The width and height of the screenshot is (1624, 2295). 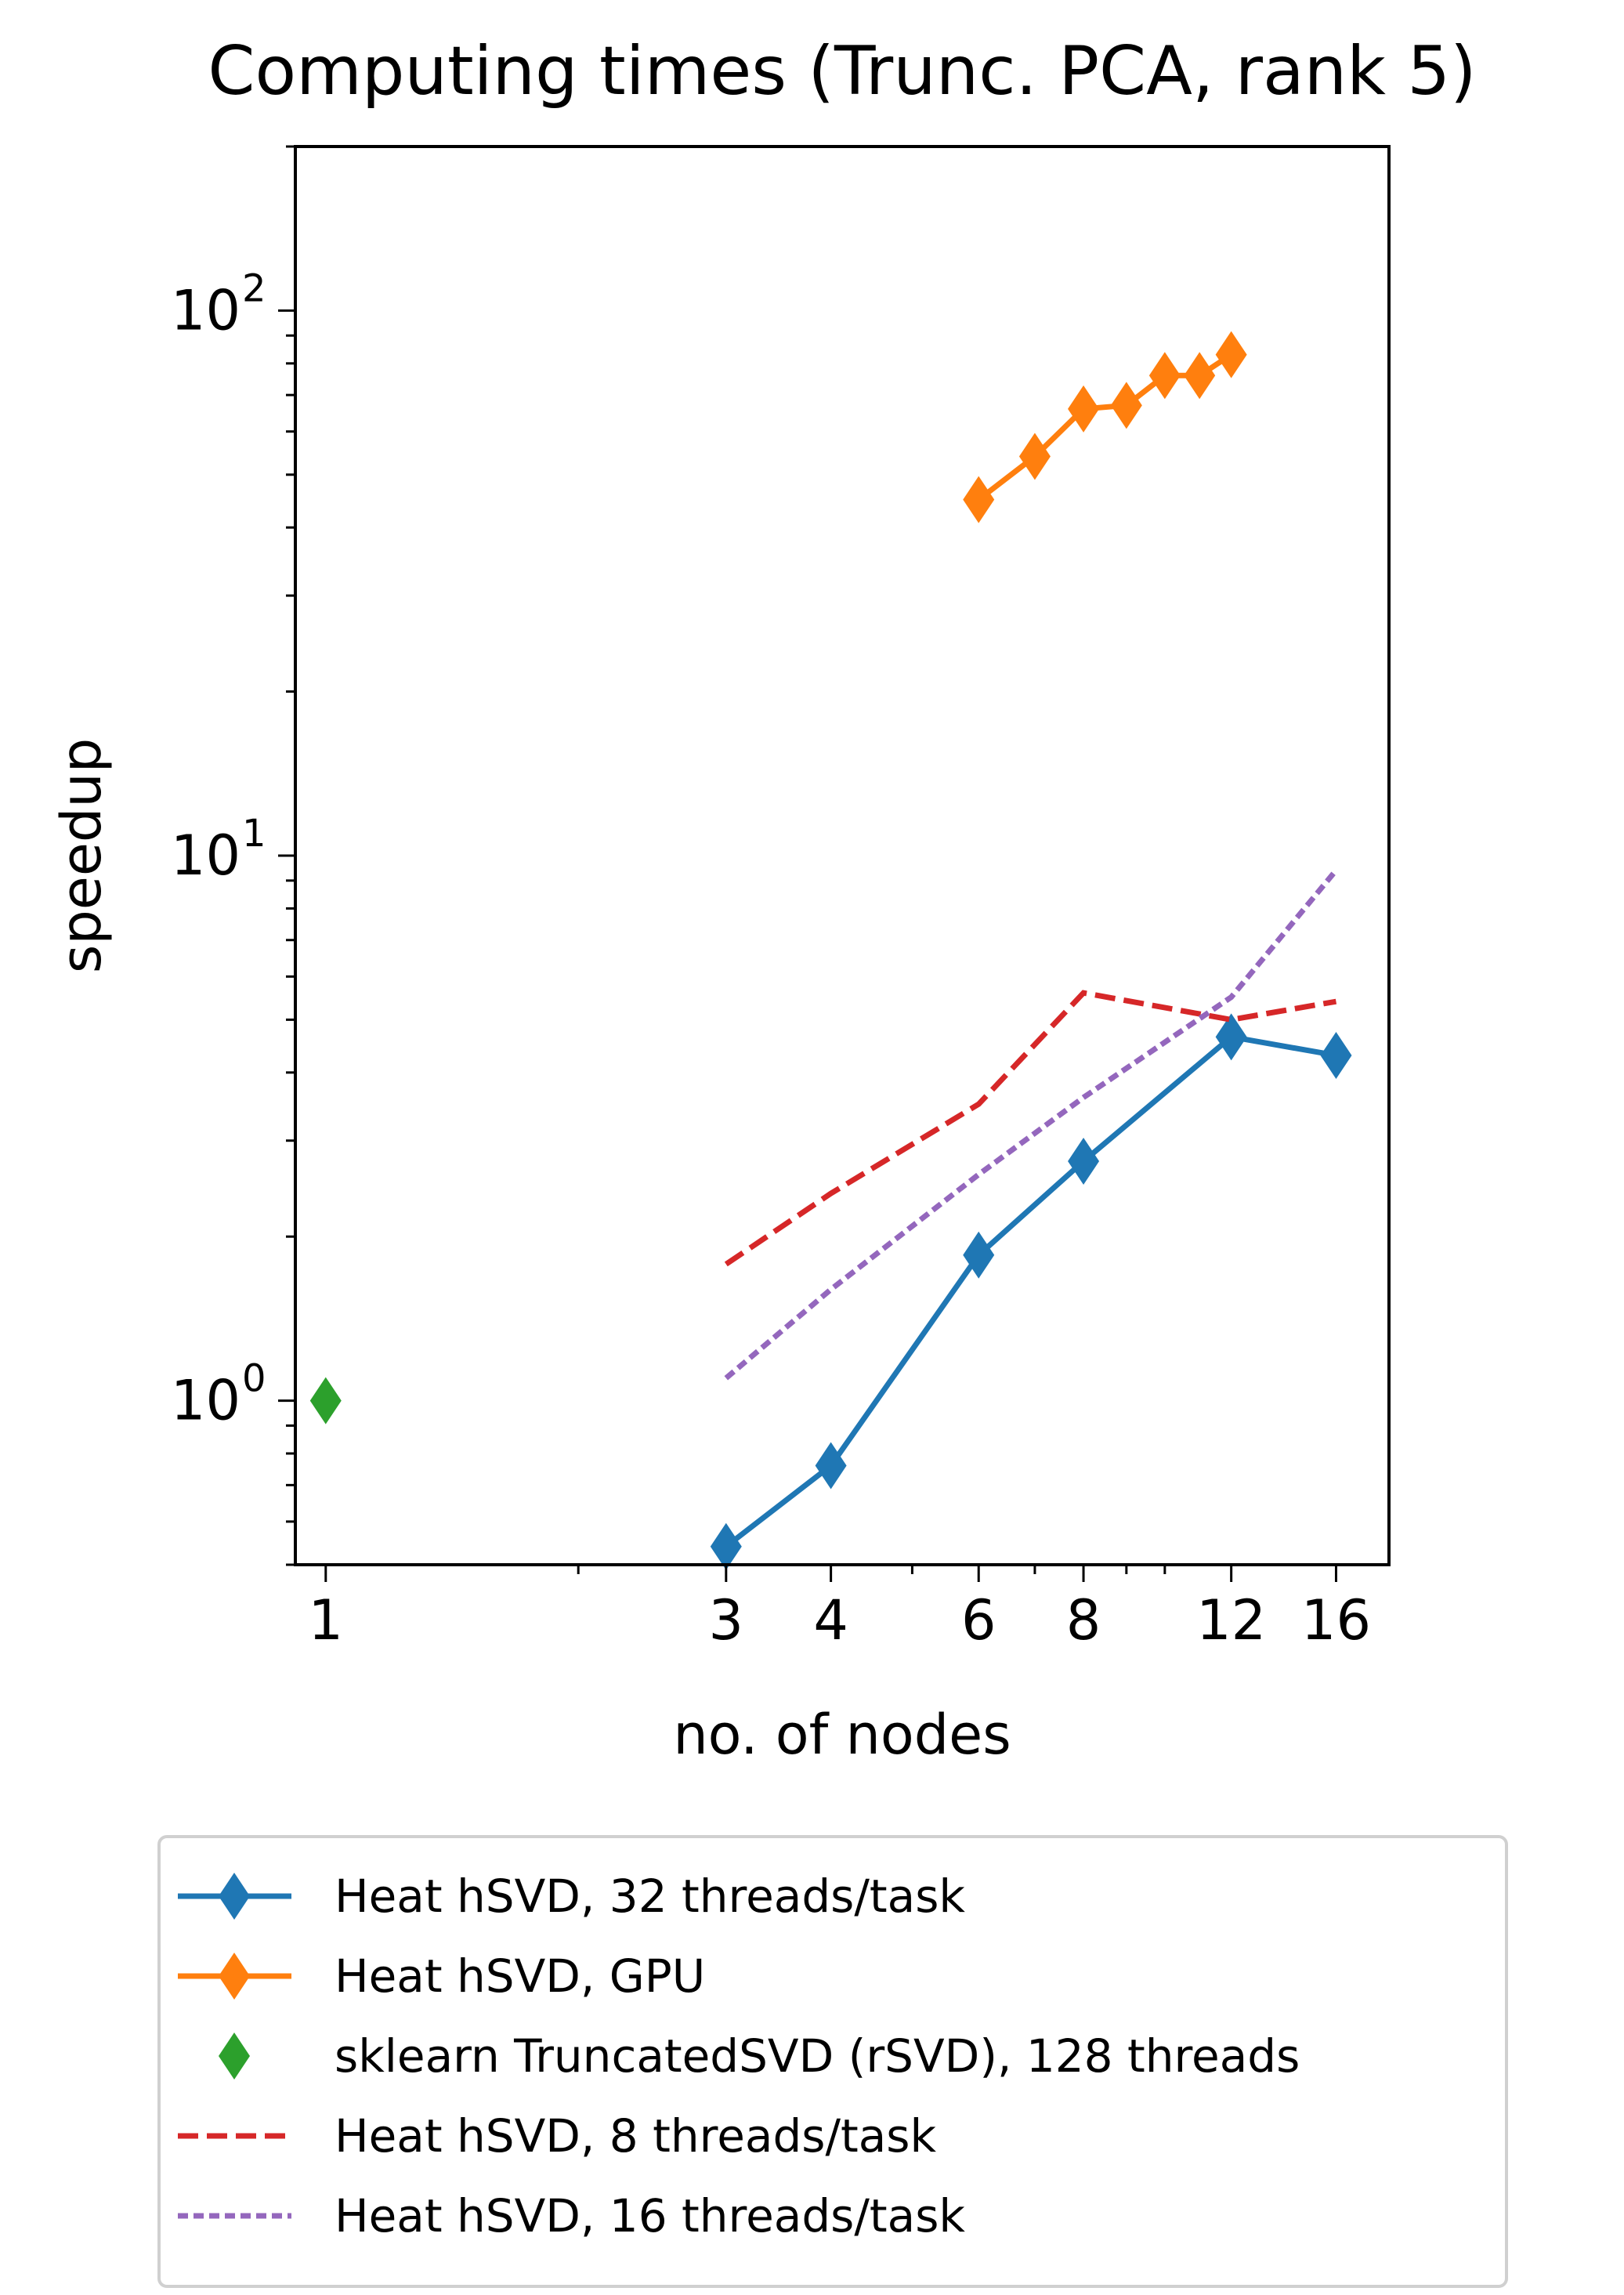 I want to click on legend-label: Heat hSVD, 16 threads/task, so click(x=650, y=2216).